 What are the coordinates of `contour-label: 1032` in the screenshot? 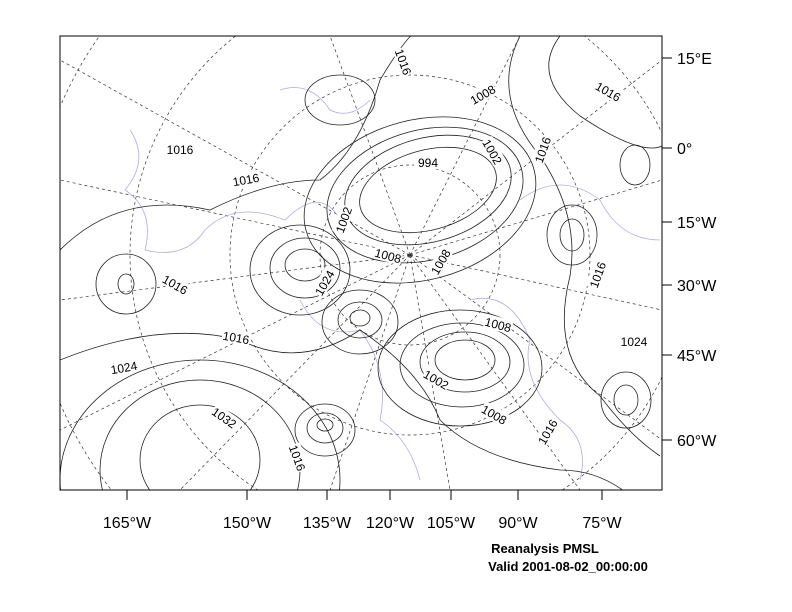 It's located at (224, 418).